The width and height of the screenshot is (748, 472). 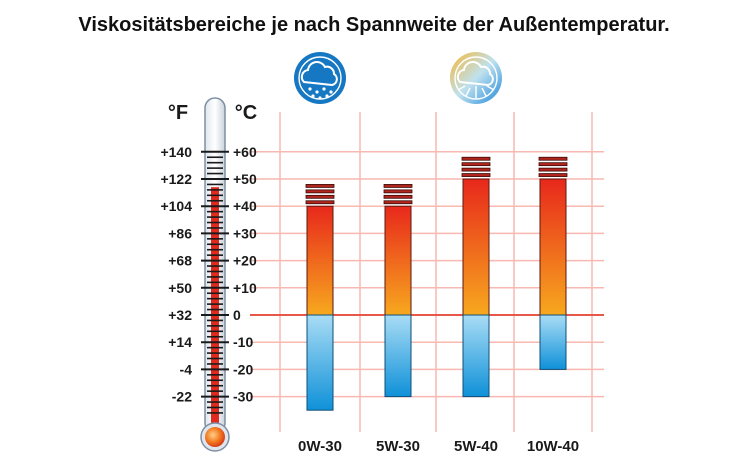 I want to click on tick-label-fahrenheit: +68, so click(x=180, y=261).